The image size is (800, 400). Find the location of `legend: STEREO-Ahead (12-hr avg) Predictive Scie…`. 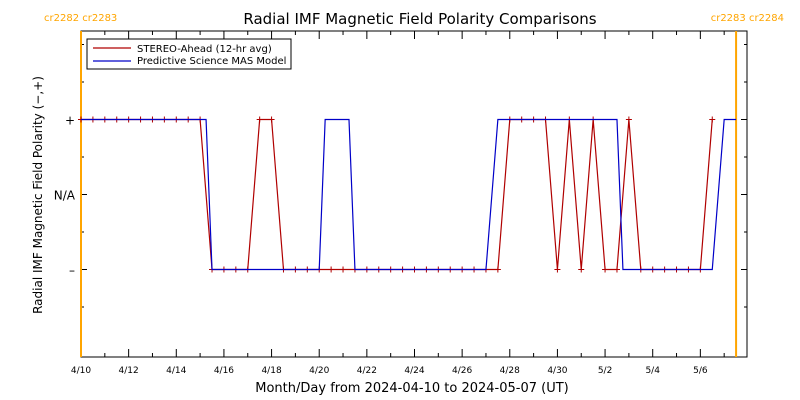

legend: STEREO-Ahead (12-hr avg) Predictive Scie… is located at coordinates (189, 54).